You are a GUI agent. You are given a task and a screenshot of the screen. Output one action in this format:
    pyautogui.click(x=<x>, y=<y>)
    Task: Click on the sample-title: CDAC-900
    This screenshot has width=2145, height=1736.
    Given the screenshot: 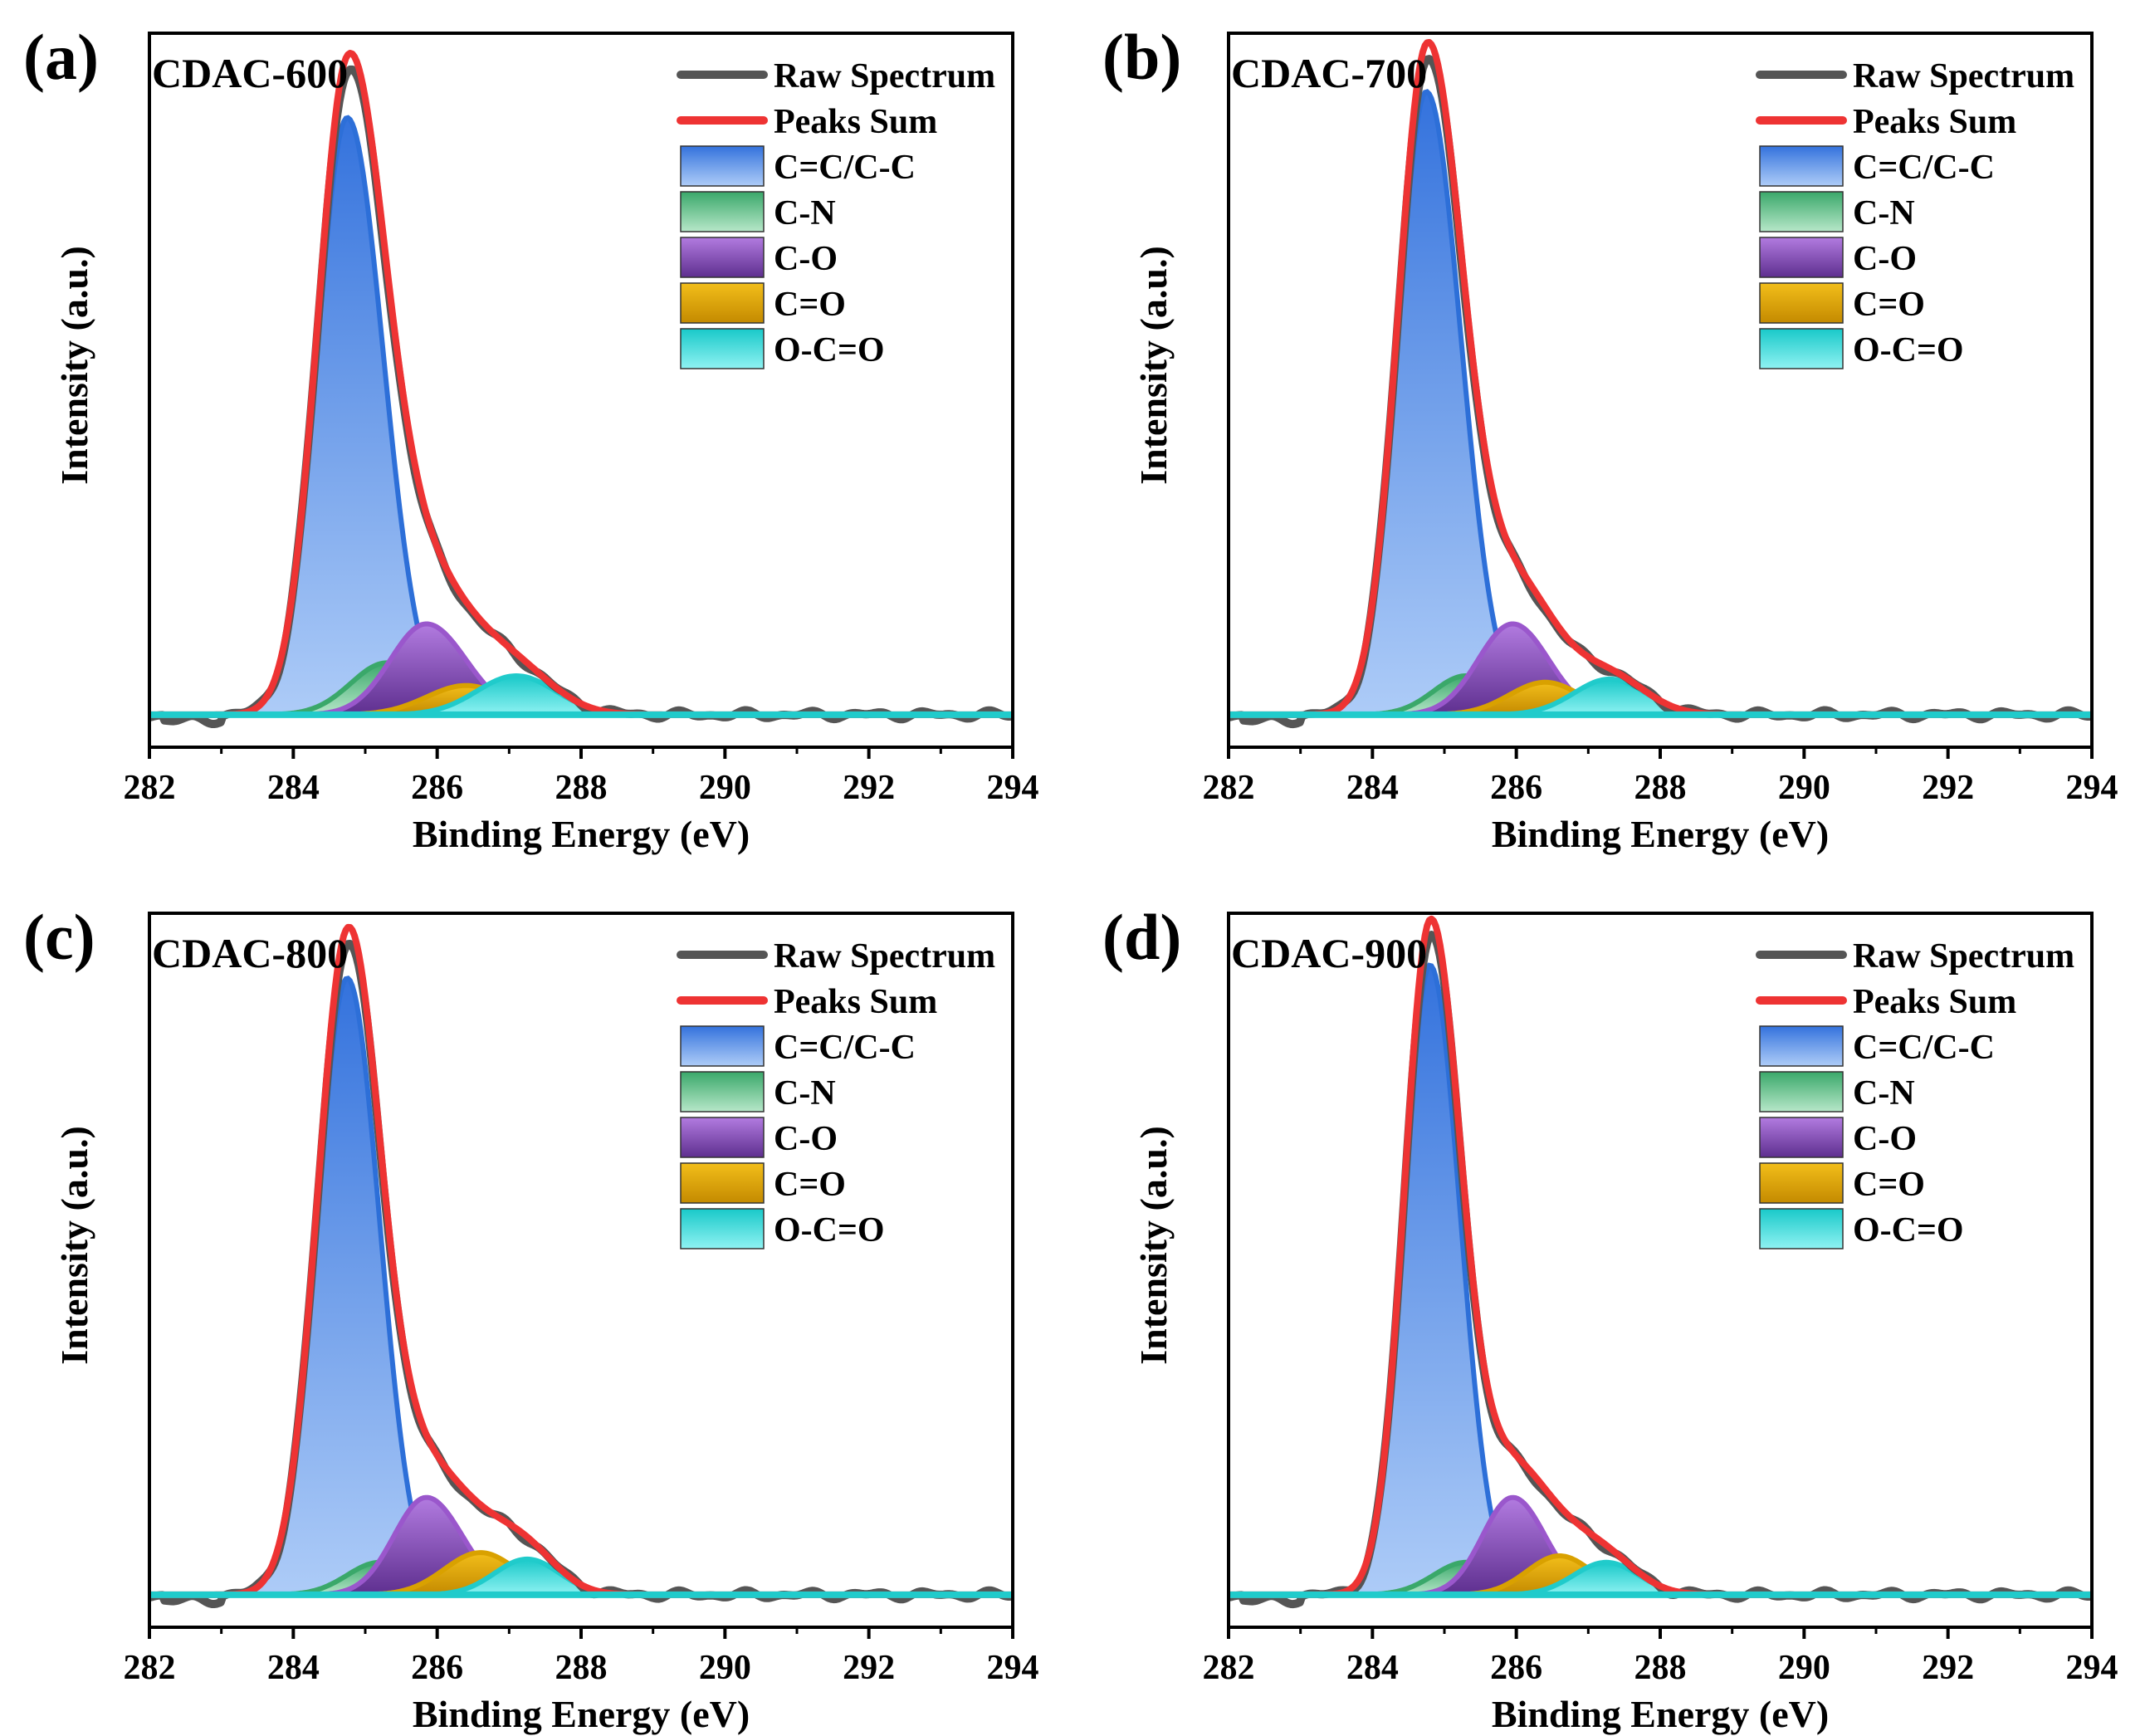 What is the action you would take?
    pyautogui.click(x=1329, y=953)
    